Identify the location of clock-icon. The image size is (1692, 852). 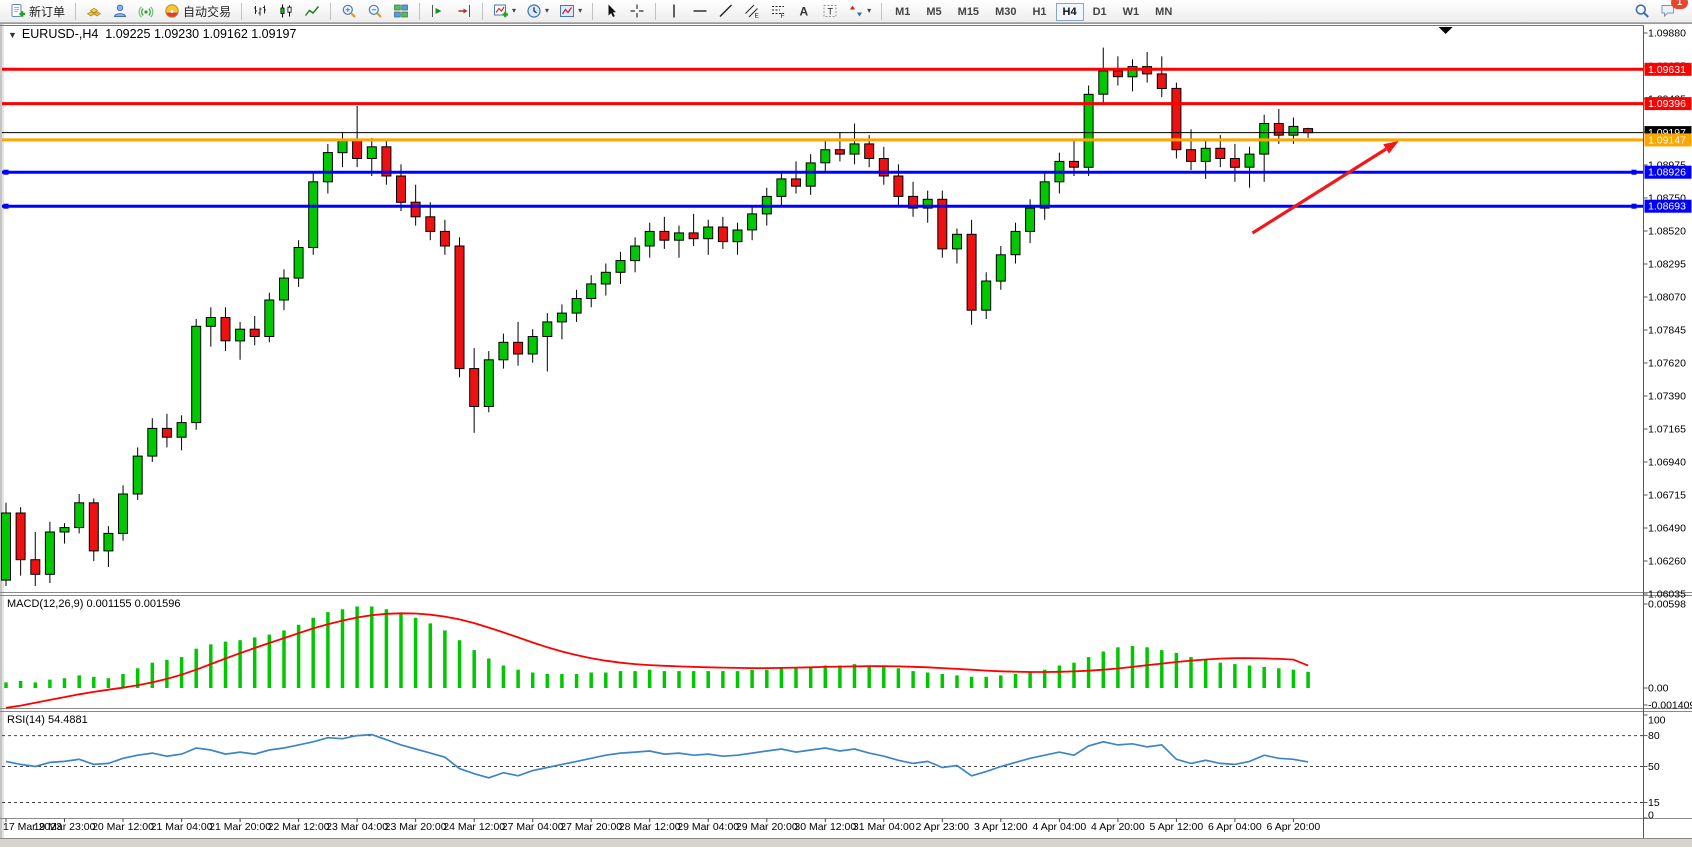
(534, 11).